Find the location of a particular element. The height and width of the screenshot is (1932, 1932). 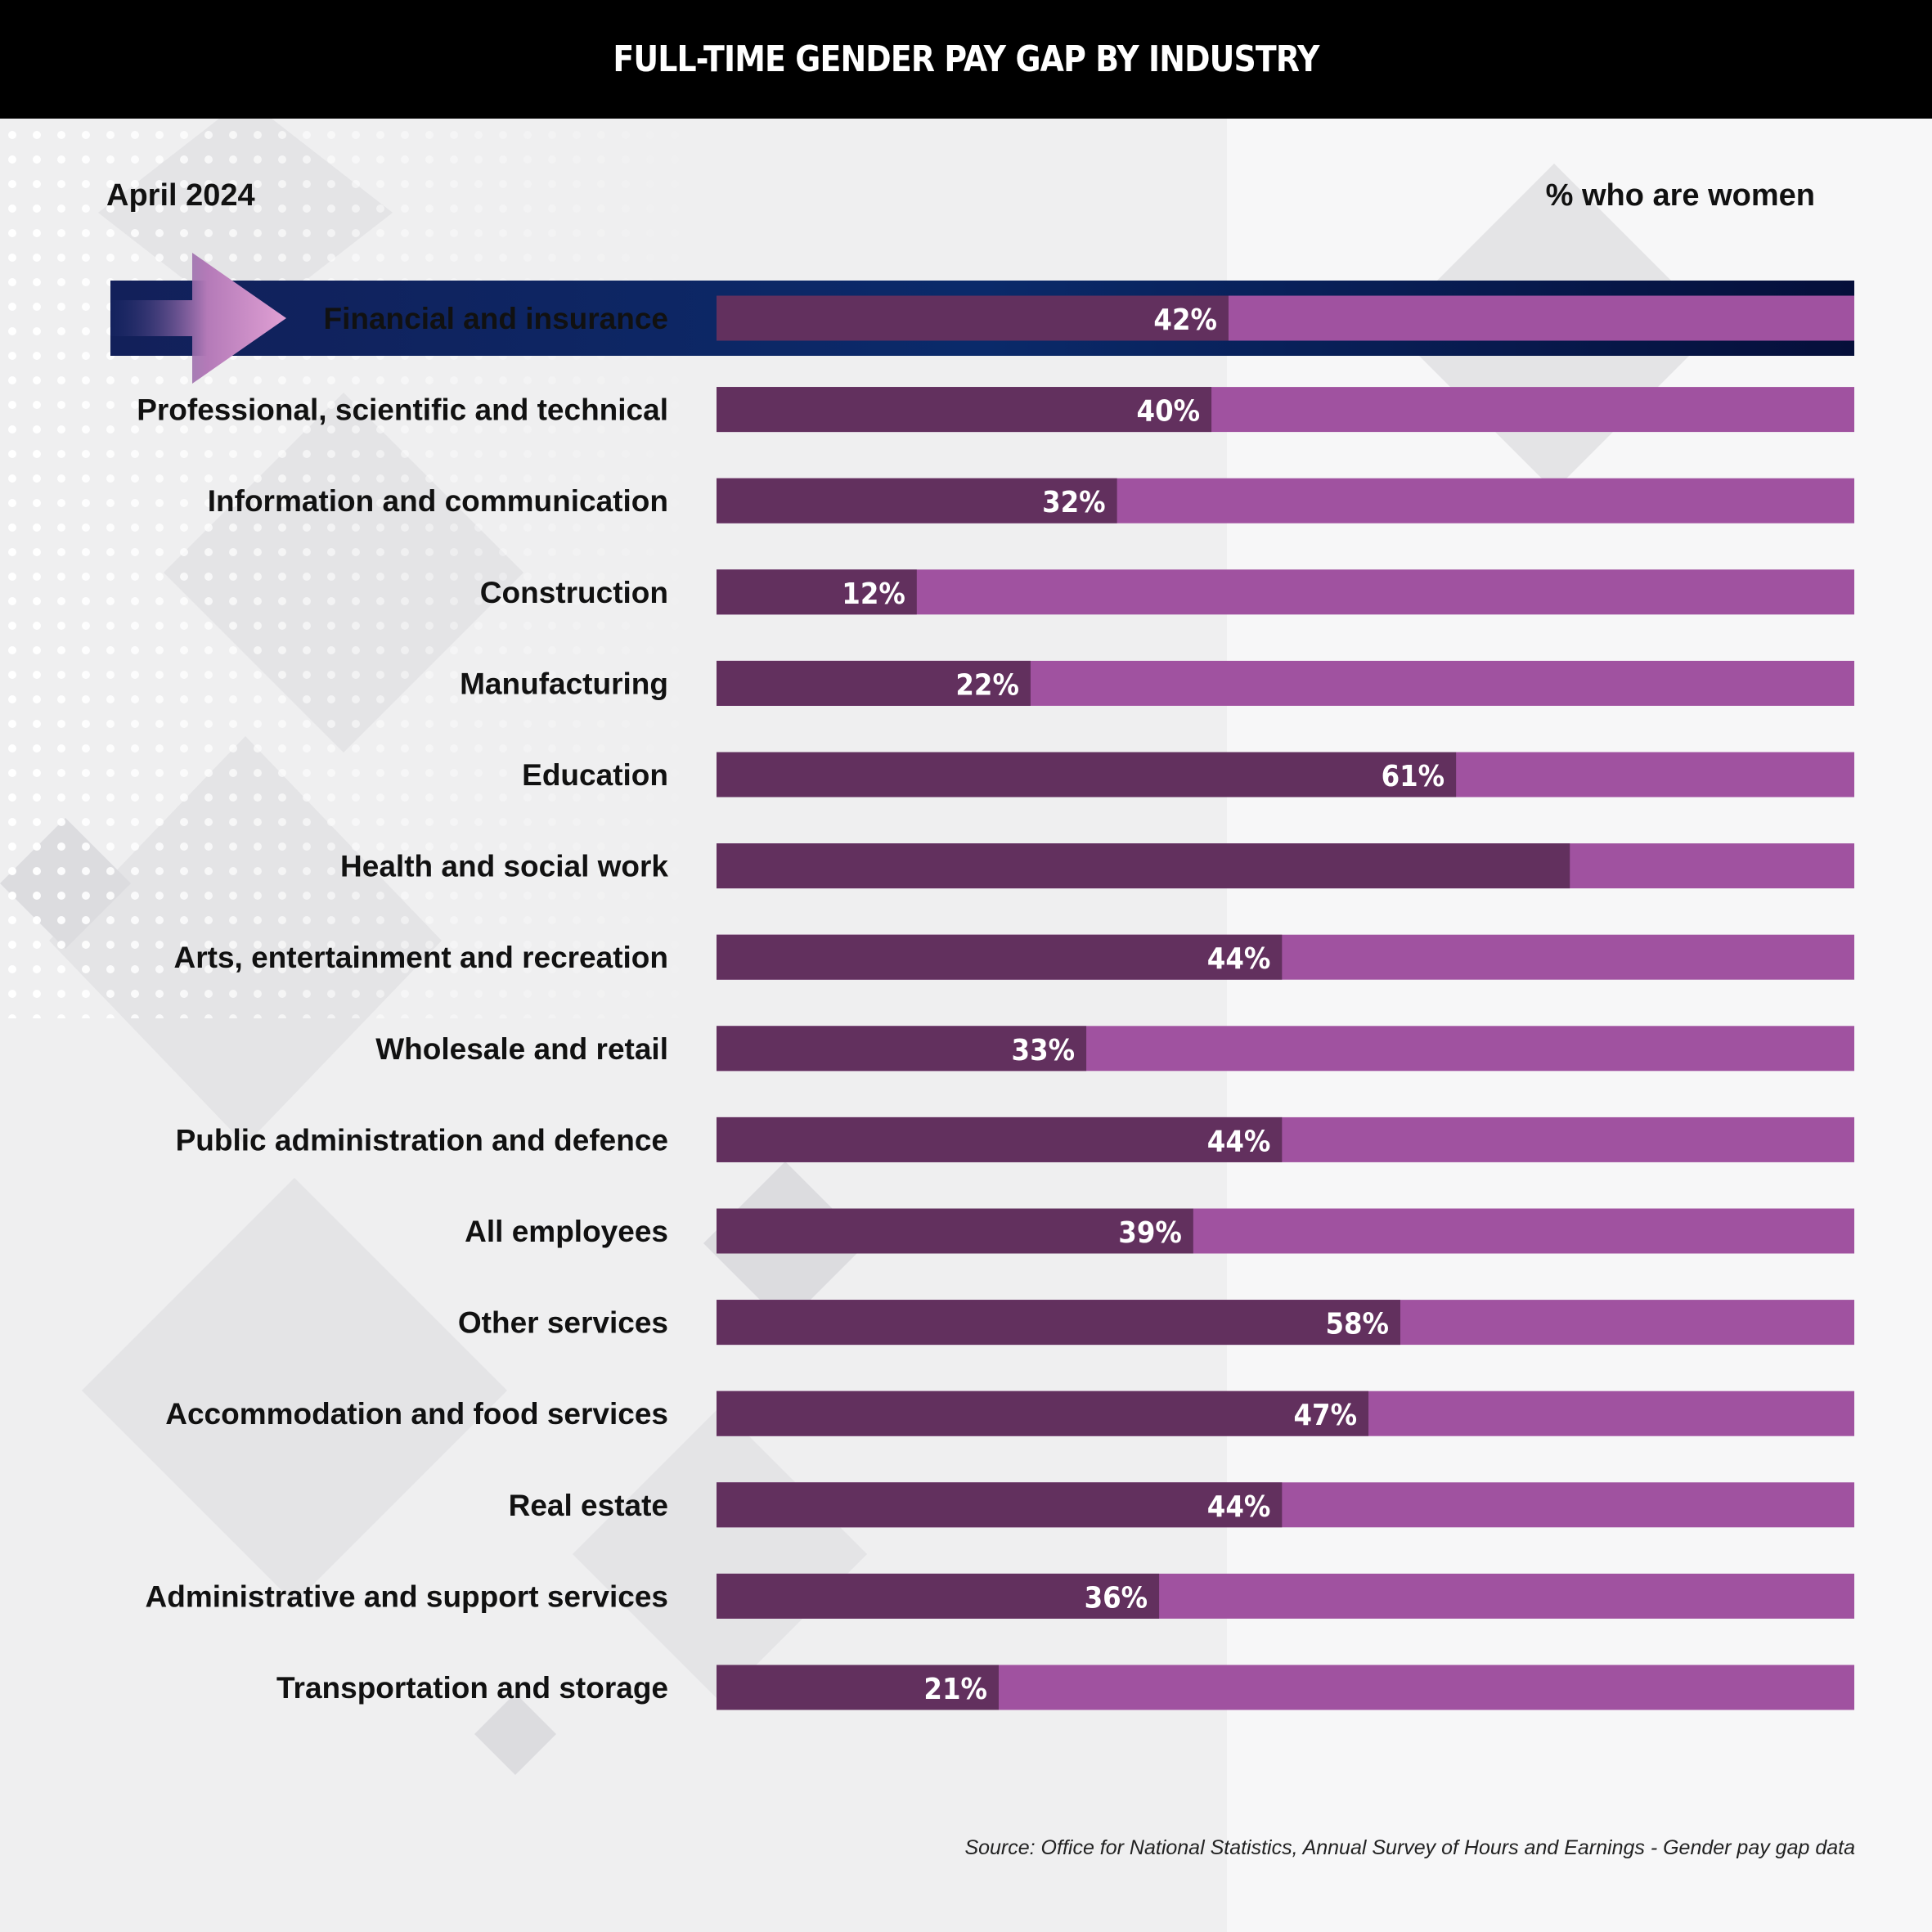

legend-label: % who are women is located at coordinates (1680, 196).